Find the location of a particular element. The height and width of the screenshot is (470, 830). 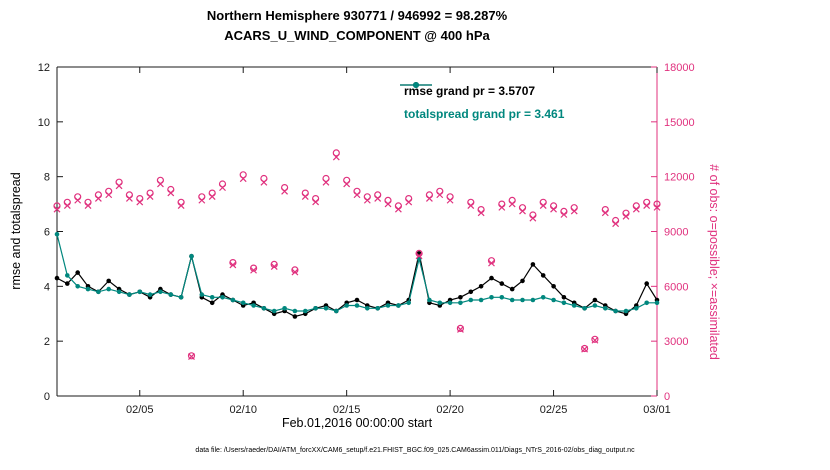

y-left-tick-label: 4 is located at coordinates (47, 287).